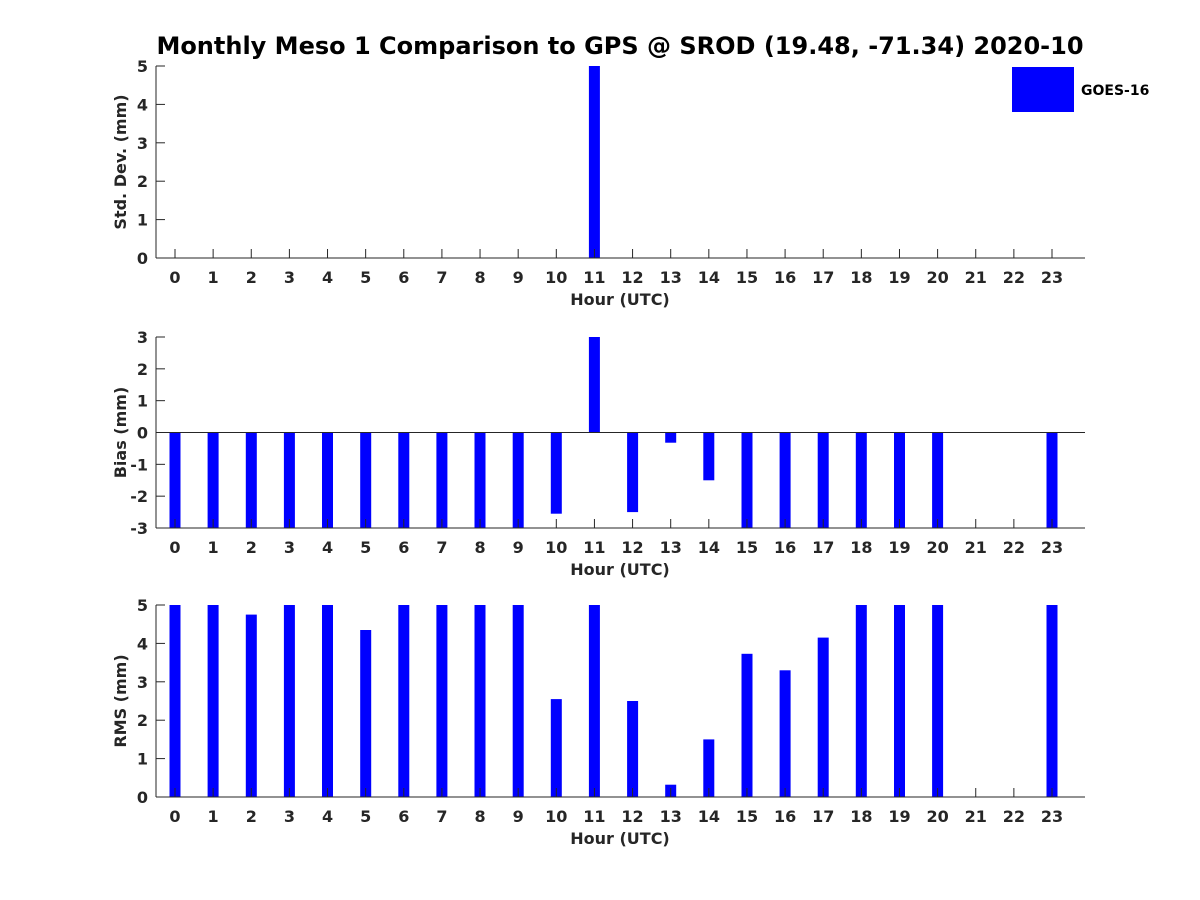 The width and height of the screenshot is (1200, 900). What do you see at coordinates (1115, 91) in the screenshot?
I see `legend-label-goes-16: GOES-16` at bounding box center [1115, 91].